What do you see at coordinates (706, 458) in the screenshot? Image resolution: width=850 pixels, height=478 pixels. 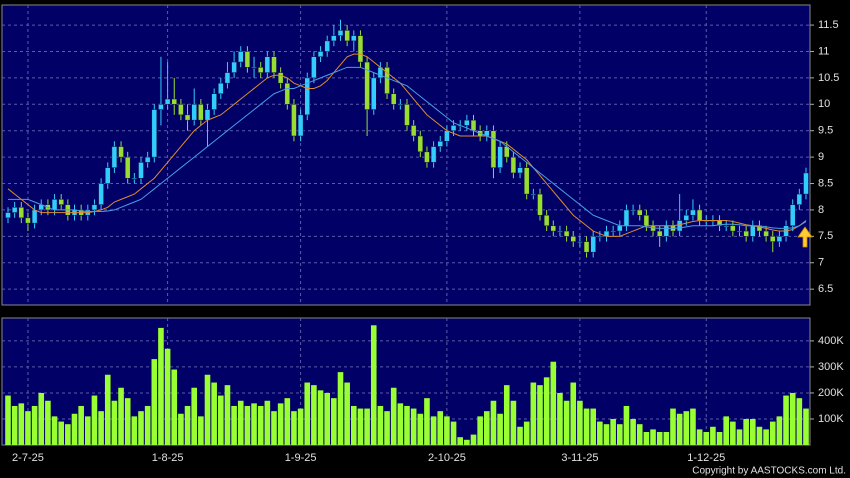 I see `x-tick-label: 1-12-25` at bounding box center [706, 458].